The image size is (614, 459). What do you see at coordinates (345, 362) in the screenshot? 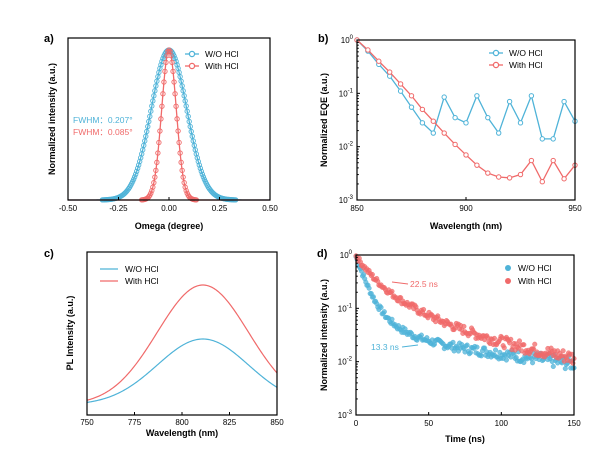
I see `panel-d-ytick-label: 10⁻²` at bounding box center [345, 362].